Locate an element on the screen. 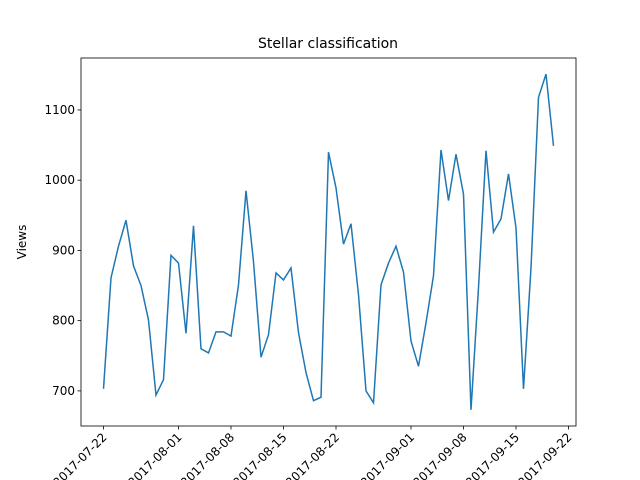 This screenshot has width=640, height=480. y-axis-label: Views is located at coordinates (22, 242).